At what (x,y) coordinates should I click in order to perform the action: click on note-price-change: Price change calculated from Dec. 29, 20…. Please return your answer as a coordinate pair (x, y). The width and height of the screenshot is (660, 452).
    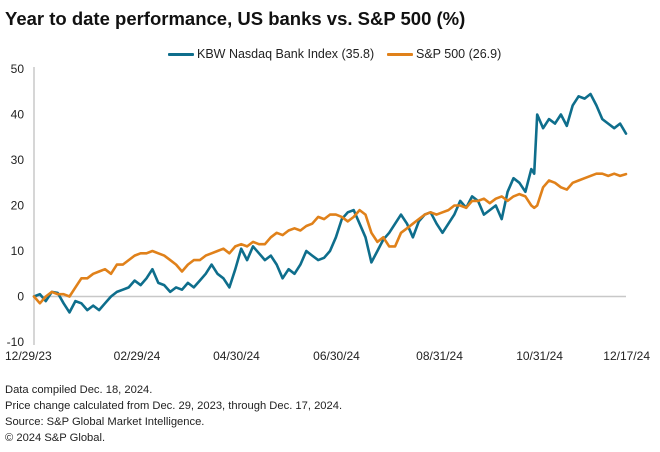
    Looking at the image, I should click on (174, 406).